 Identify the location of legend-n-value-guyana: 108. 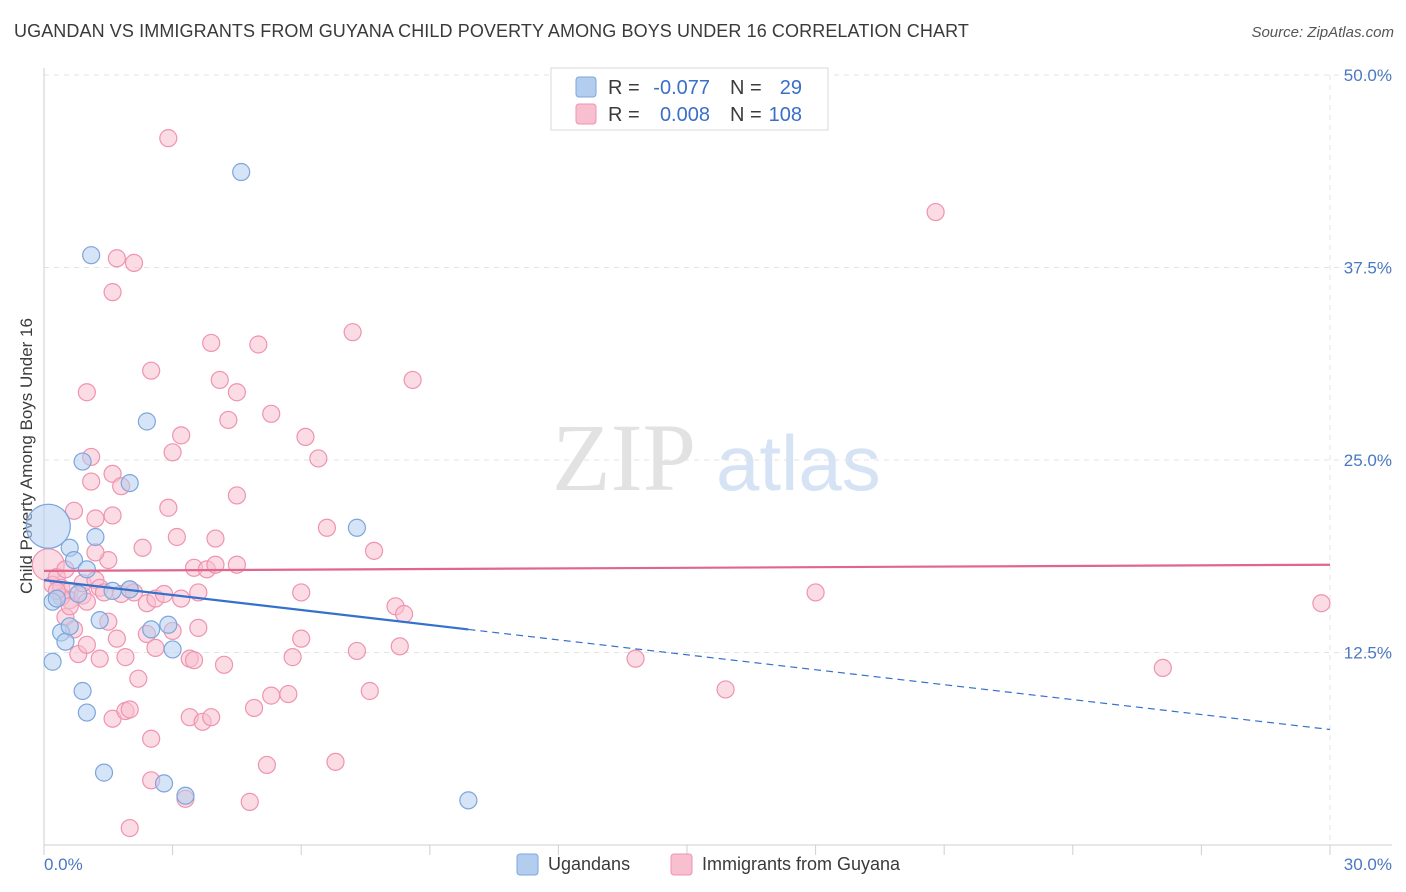
(785, 115).